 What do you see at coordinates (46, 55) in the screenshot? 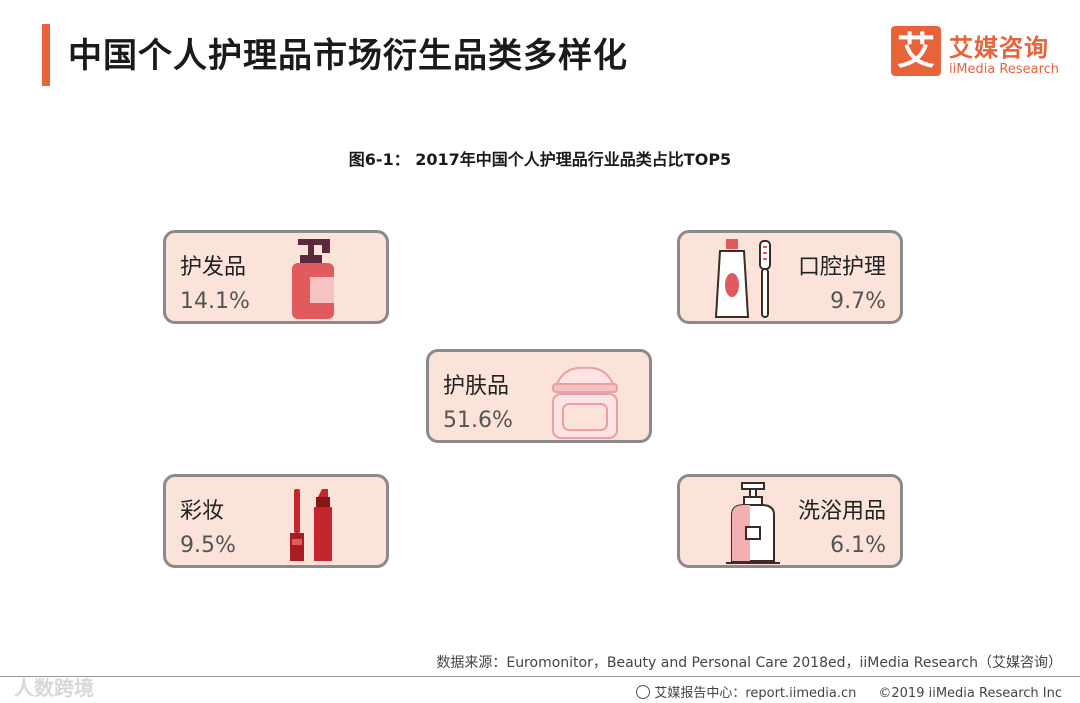
I see `title-accent-bar` at bounding box center [46, 55].